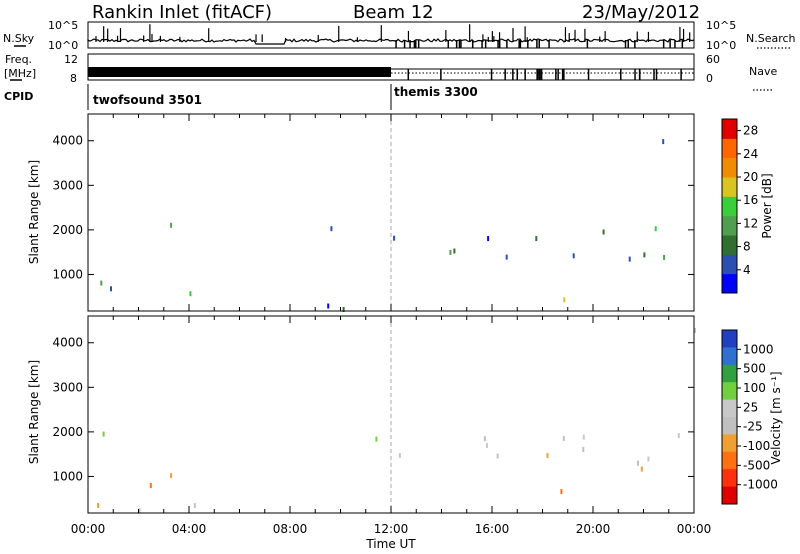 This screenshot has height=554, width=800. What do you see at coordinates (390, 544) in the screenshot?
I see `velocity-xlabel: Time UT` at bounding box center [390, 544].